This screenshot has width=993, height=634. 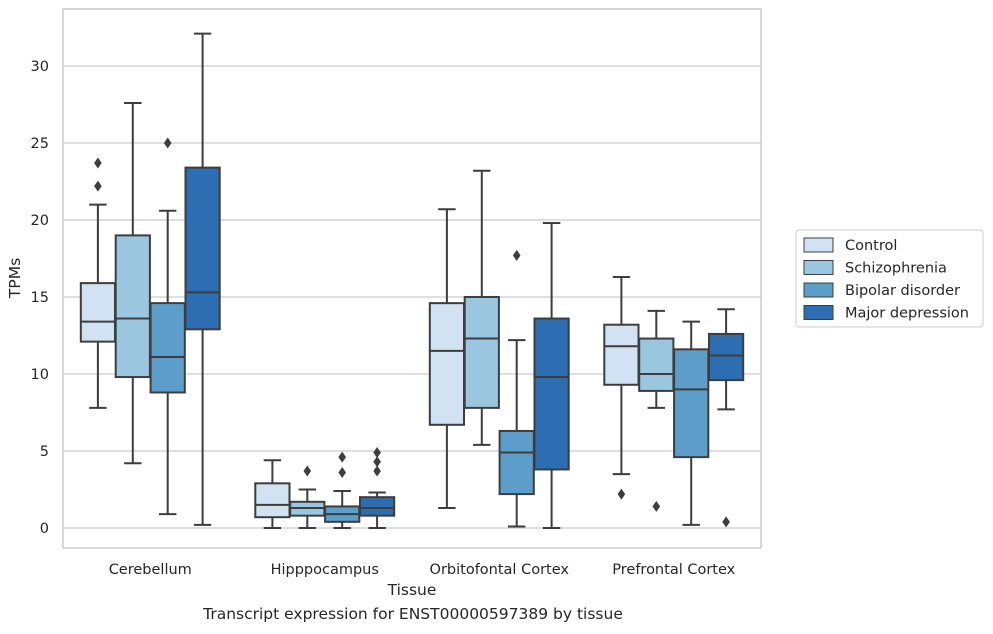 What do you see at coordinates (896, 269) in the screenshot?
I see `legend-label: Schizophrenia` at bounding box center [896, 269].